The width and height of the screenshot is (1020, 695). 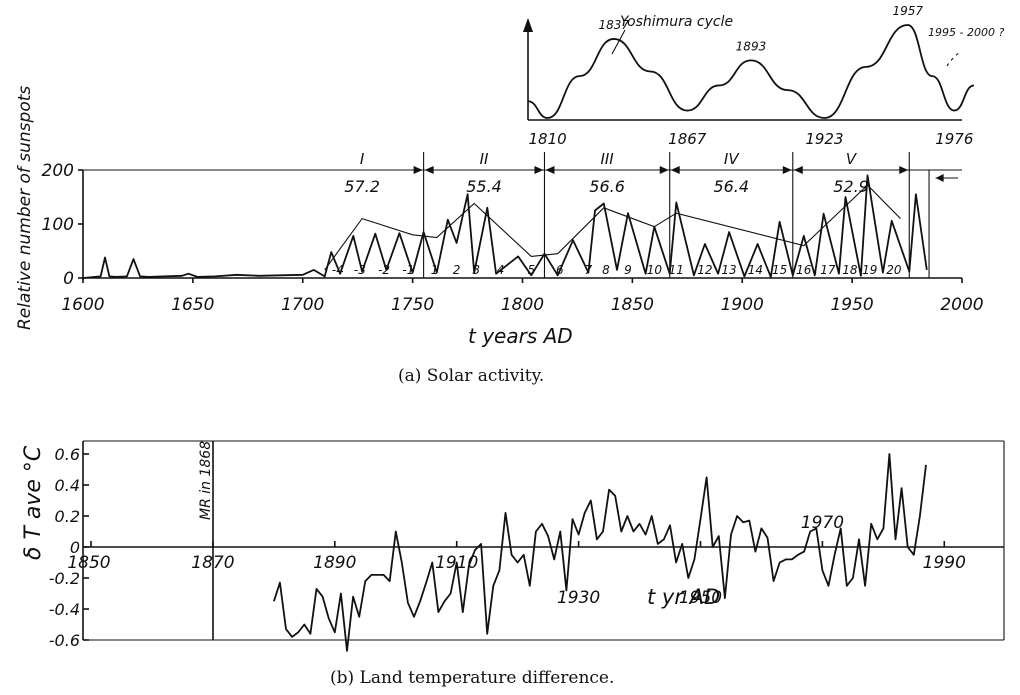 I want to click on temp-x-tick-label: 1950, so click(x=700, y=598).